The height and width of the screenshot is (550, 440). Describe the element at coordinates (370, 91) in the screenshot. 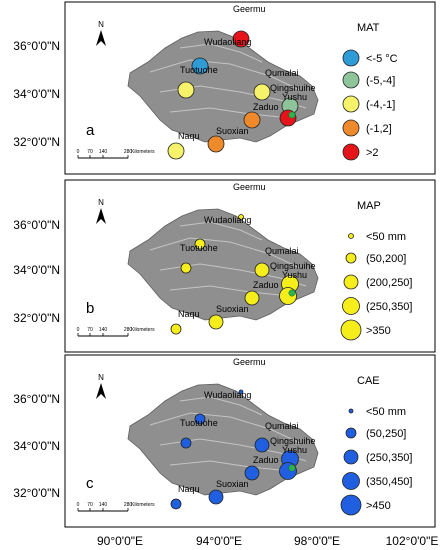

I see `legend: MAT <-5 °C (-5,-4] (-4,-1] (-1,2] >2` at that location.